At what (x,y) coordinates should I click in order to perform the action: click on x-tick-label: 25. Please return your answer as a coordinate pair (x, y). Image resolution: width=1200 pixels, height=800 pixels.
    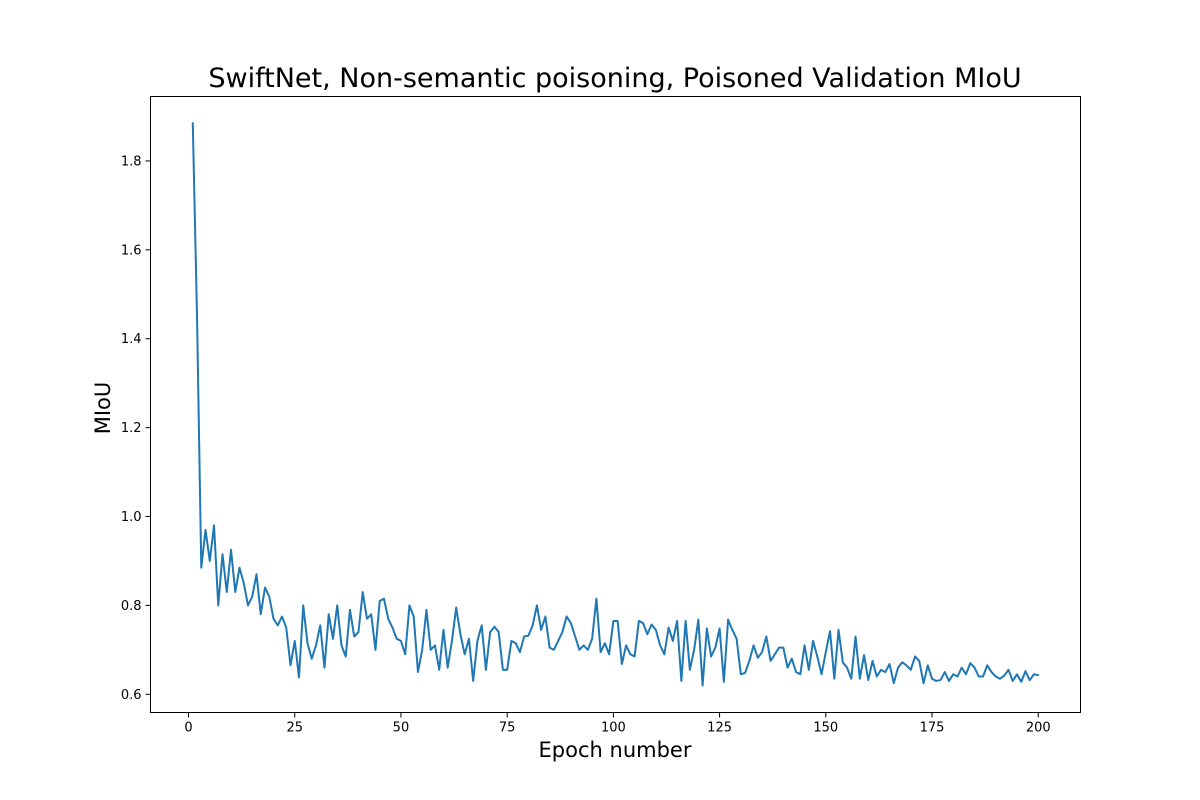
    Looking at the image, I should click on (294, 728).